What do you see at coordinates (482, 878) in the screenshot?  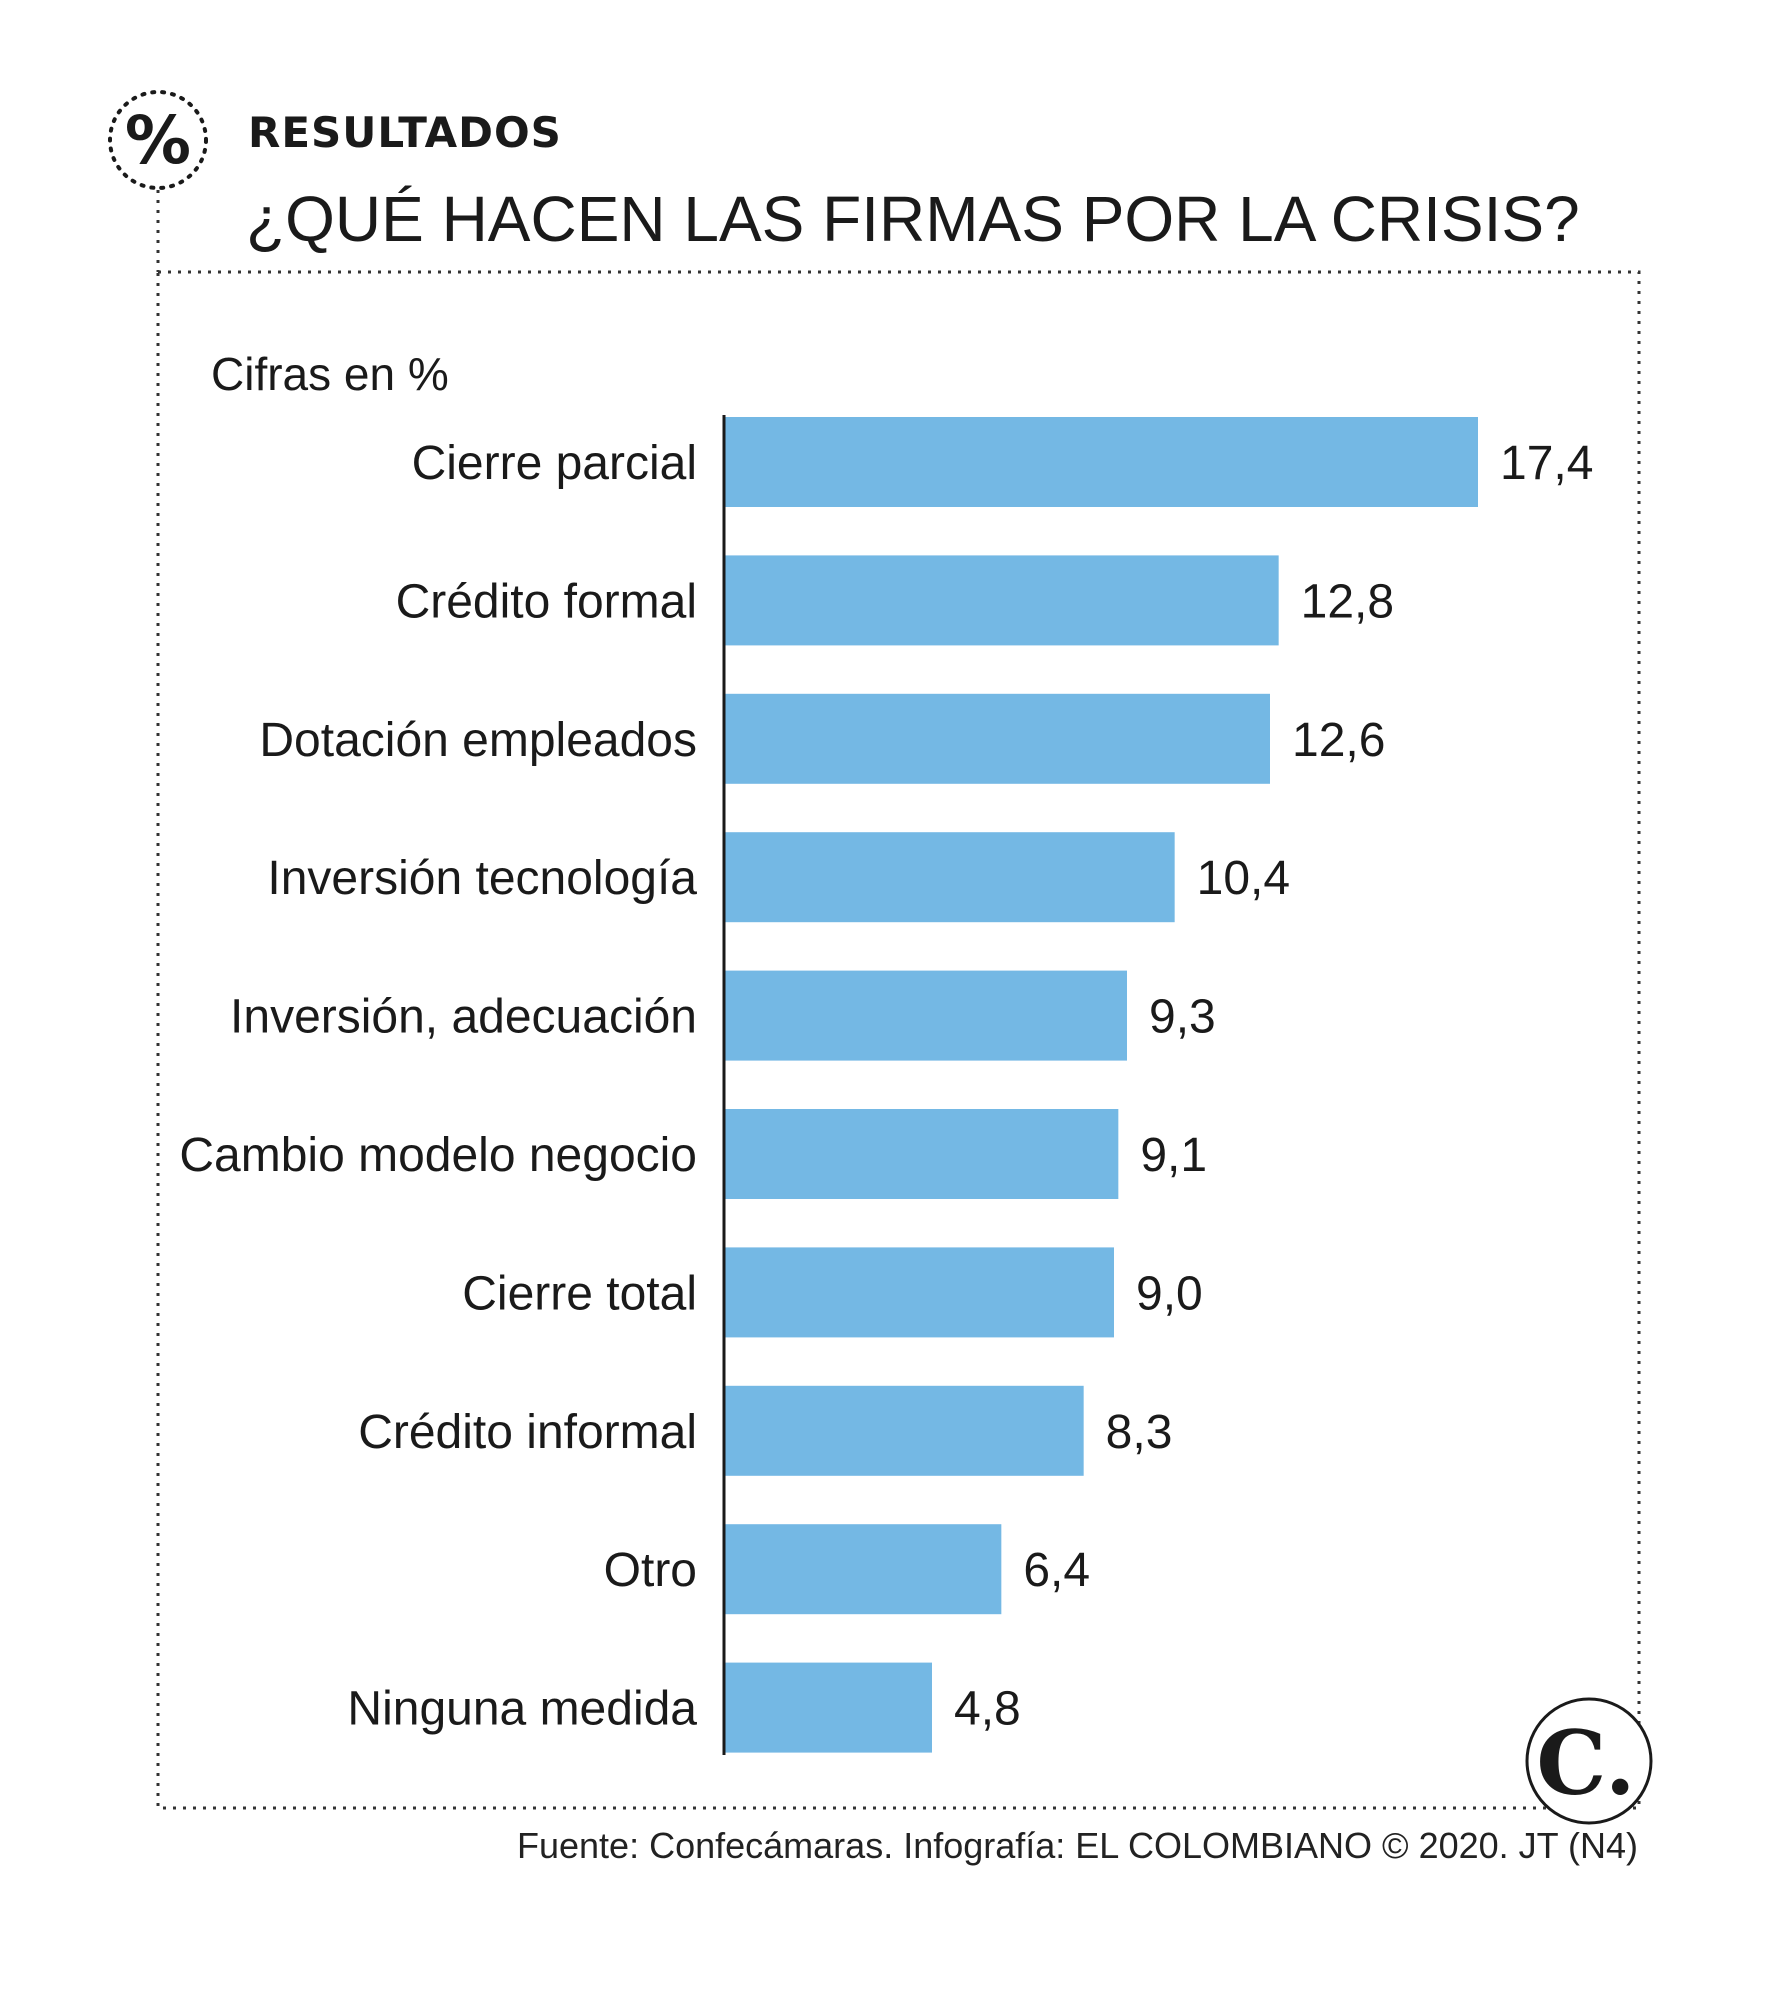 I see `category-label: Inversión tecnología` at bounding box center [482, 878].